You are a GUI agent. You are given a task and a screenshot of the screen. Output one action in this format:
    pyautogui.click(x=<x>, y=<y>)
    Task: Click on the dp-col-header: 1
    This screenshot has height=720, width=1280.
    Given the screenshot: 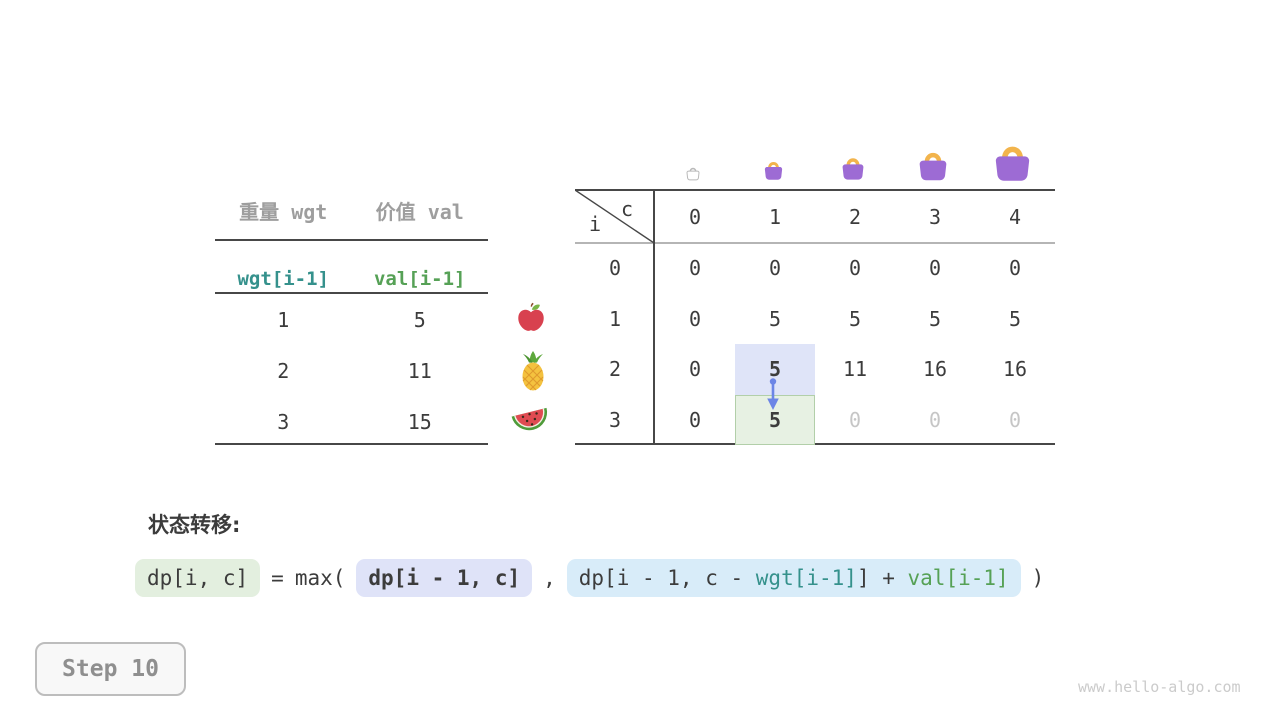 What is the action you would take?
    pyautogui.click(x=775, y=216)
    